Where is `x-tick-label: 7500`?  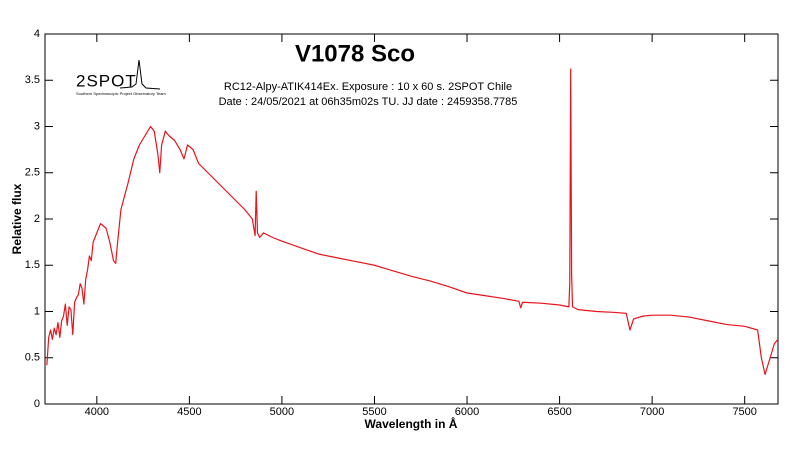
x-tick-label: 7500 is located at coordinates (744, 412).